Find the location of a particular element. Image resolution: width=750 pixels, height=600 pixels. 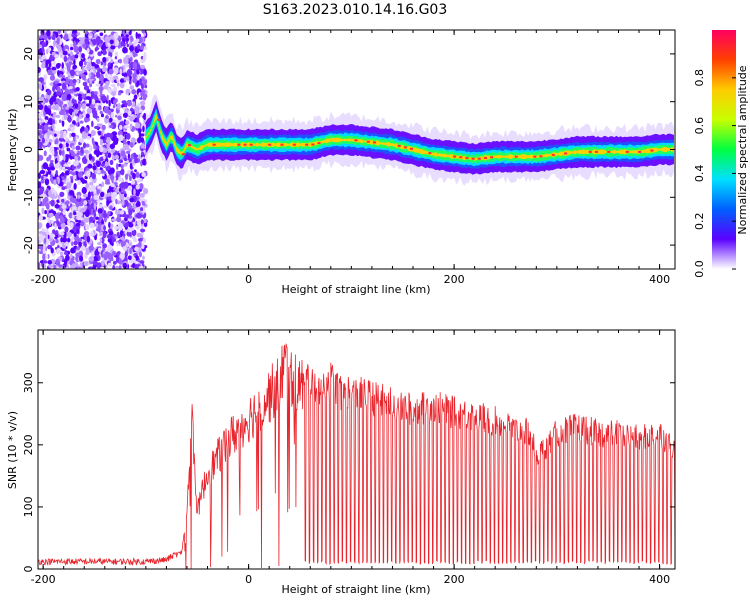

spectrogram-xtick-label: 400 is located at coordinates (659, 279).